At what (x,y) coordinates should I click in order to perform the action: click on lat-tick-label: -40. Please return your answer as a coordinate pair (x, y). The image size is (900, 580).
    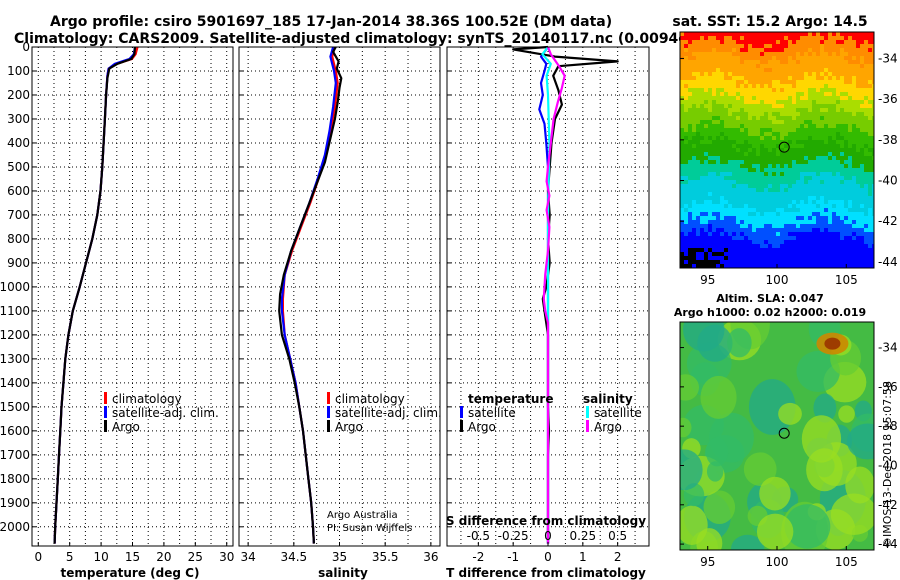
    Looking at the image, I should click on (888, 465).